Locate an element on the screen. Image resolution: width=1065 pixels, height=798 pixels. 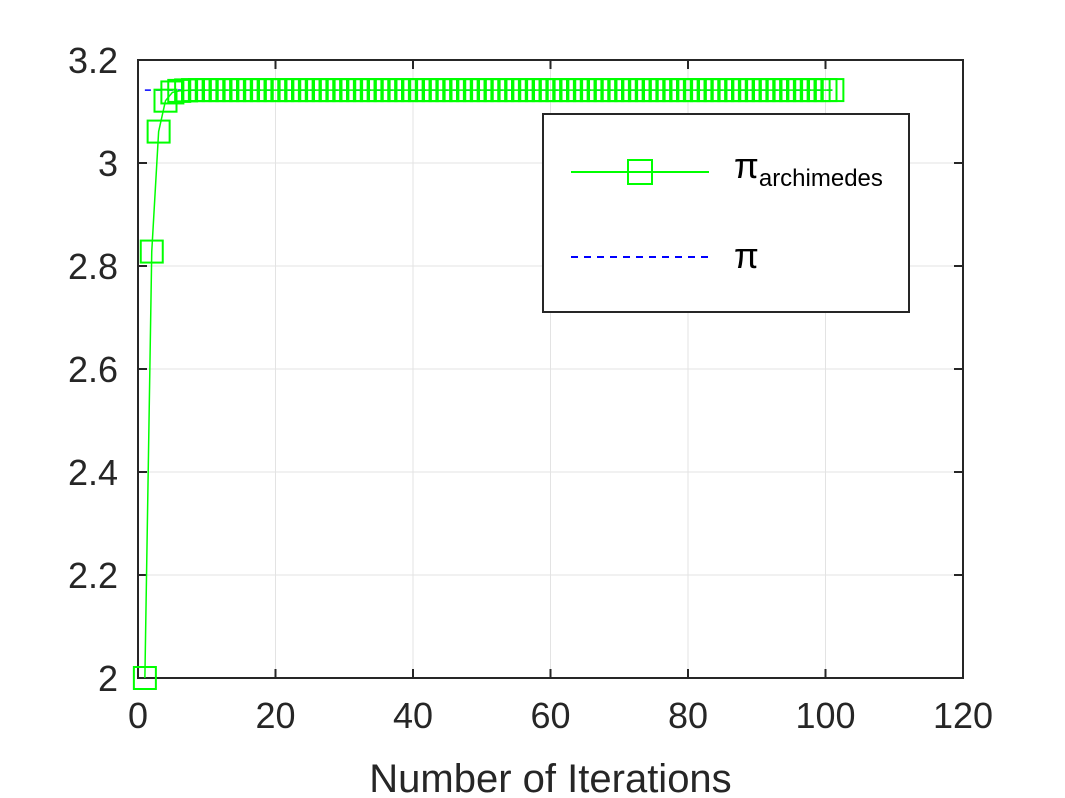
legend-box is located at coordinates (726, 213).